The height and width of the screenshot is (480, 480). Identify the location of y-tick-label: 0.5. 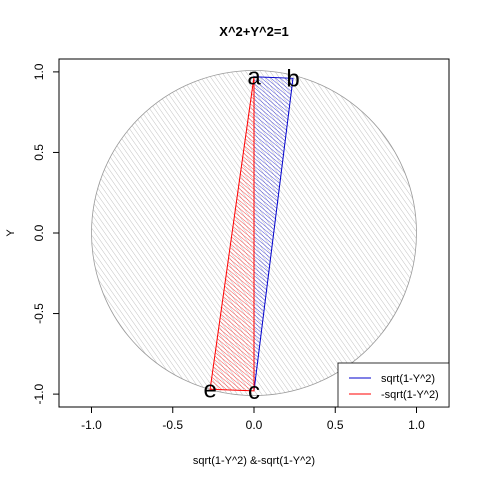
(39, 152).